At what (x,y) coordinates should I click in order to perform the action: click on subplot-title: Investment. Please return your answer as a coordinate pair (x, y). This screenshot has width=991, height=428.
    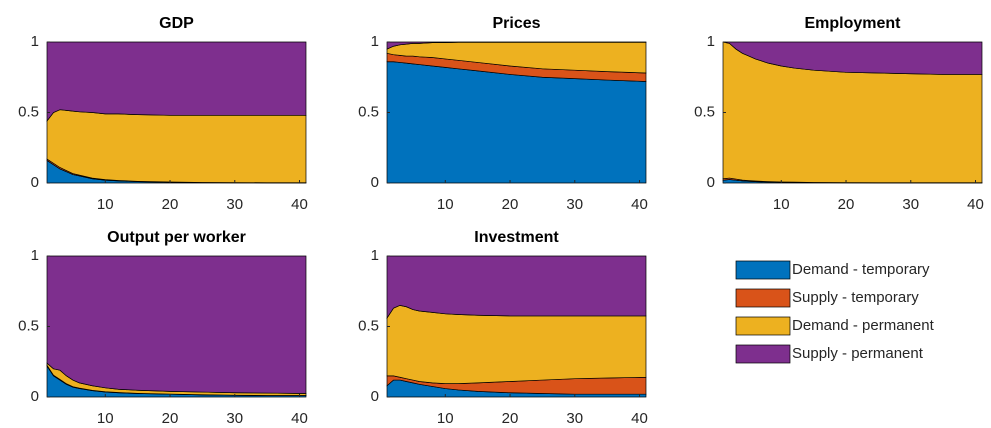
    Looking at the image, I should click on (516, 237).